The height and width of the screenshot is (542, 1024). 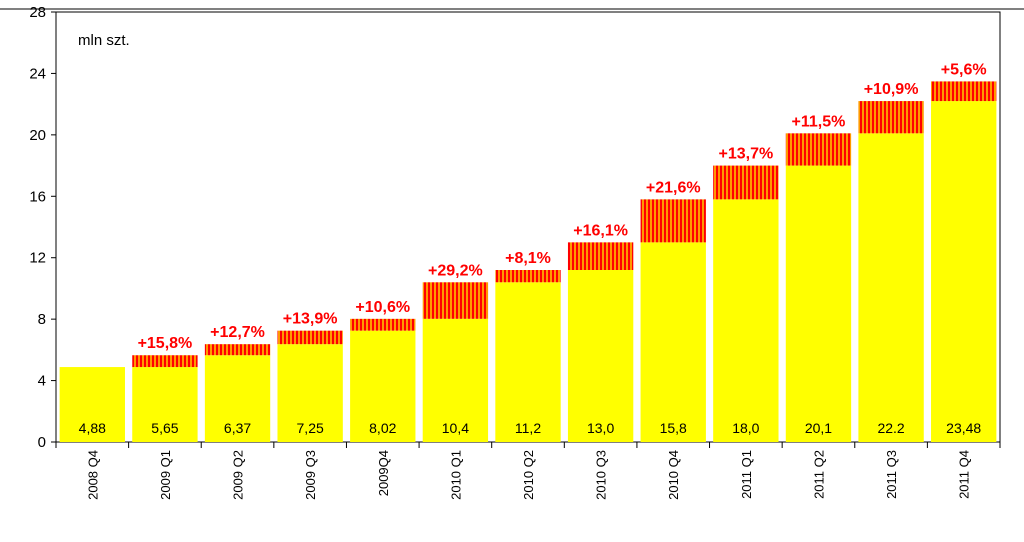 What do you see at coordinates (600, 428) in the screenshot?
I see `bar-value-label: 13,0` at bounding box center [600, 428].